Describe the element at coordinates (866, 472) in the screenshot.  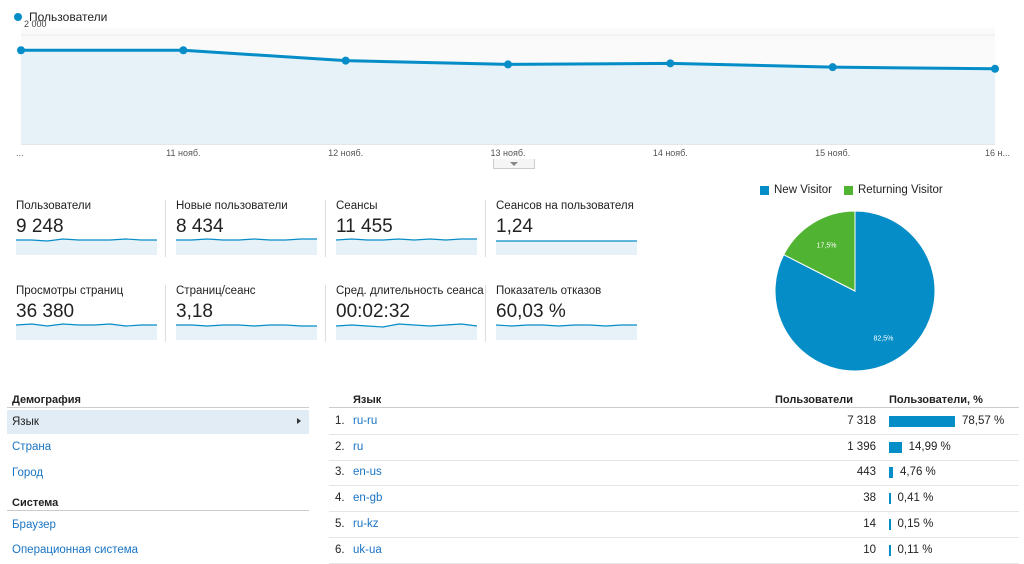
I see `users-cell: 443` at that location.